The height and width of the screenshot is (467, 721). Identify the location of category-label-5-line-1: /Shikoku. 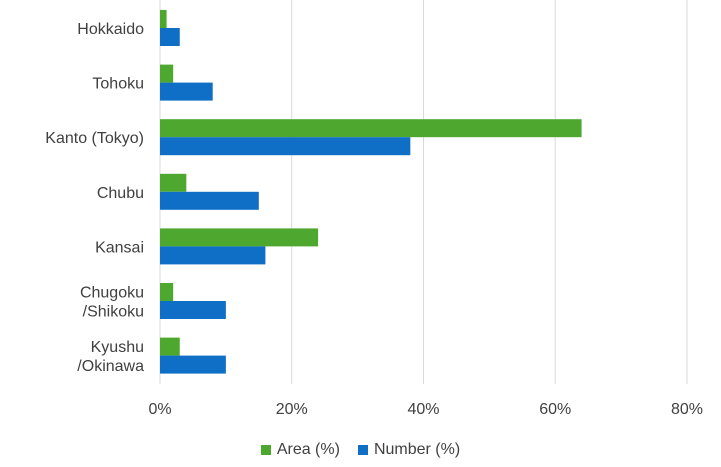
(113, 312).